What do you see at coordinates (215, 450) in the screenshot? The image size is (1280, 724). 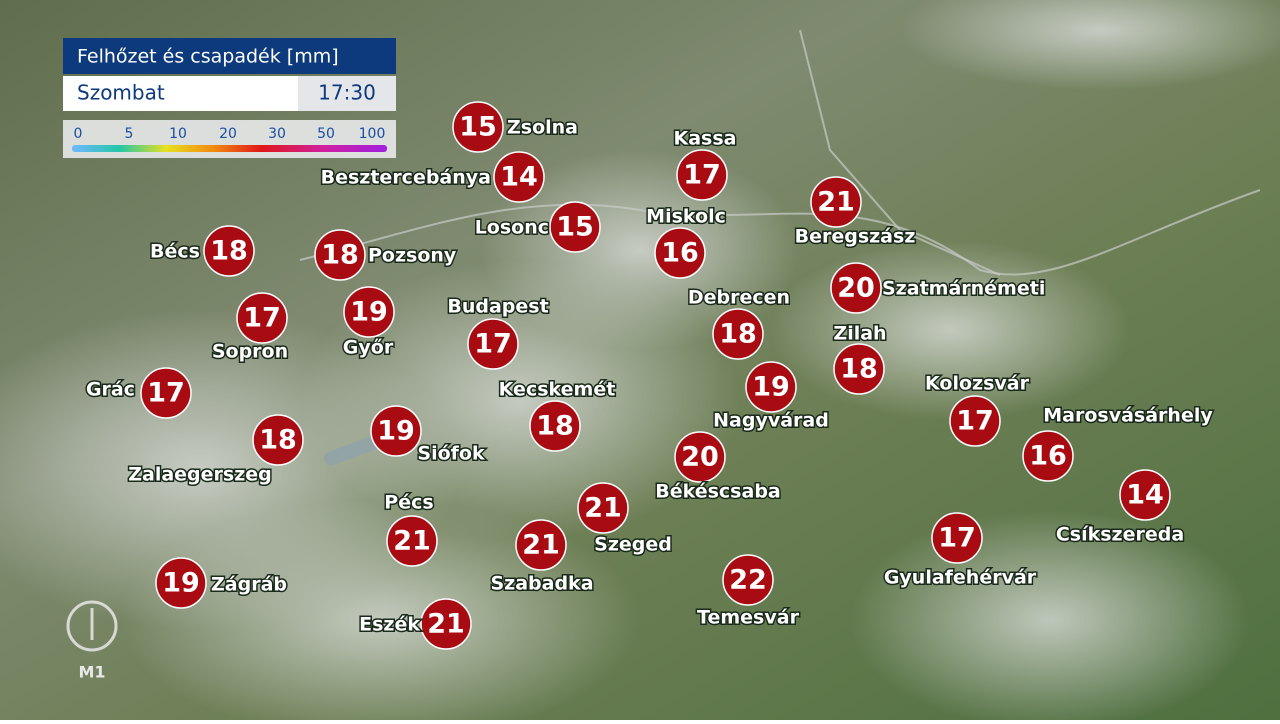 I see `city-marker: 18 Zalaegerszeg` at bounding box center [215, 450].